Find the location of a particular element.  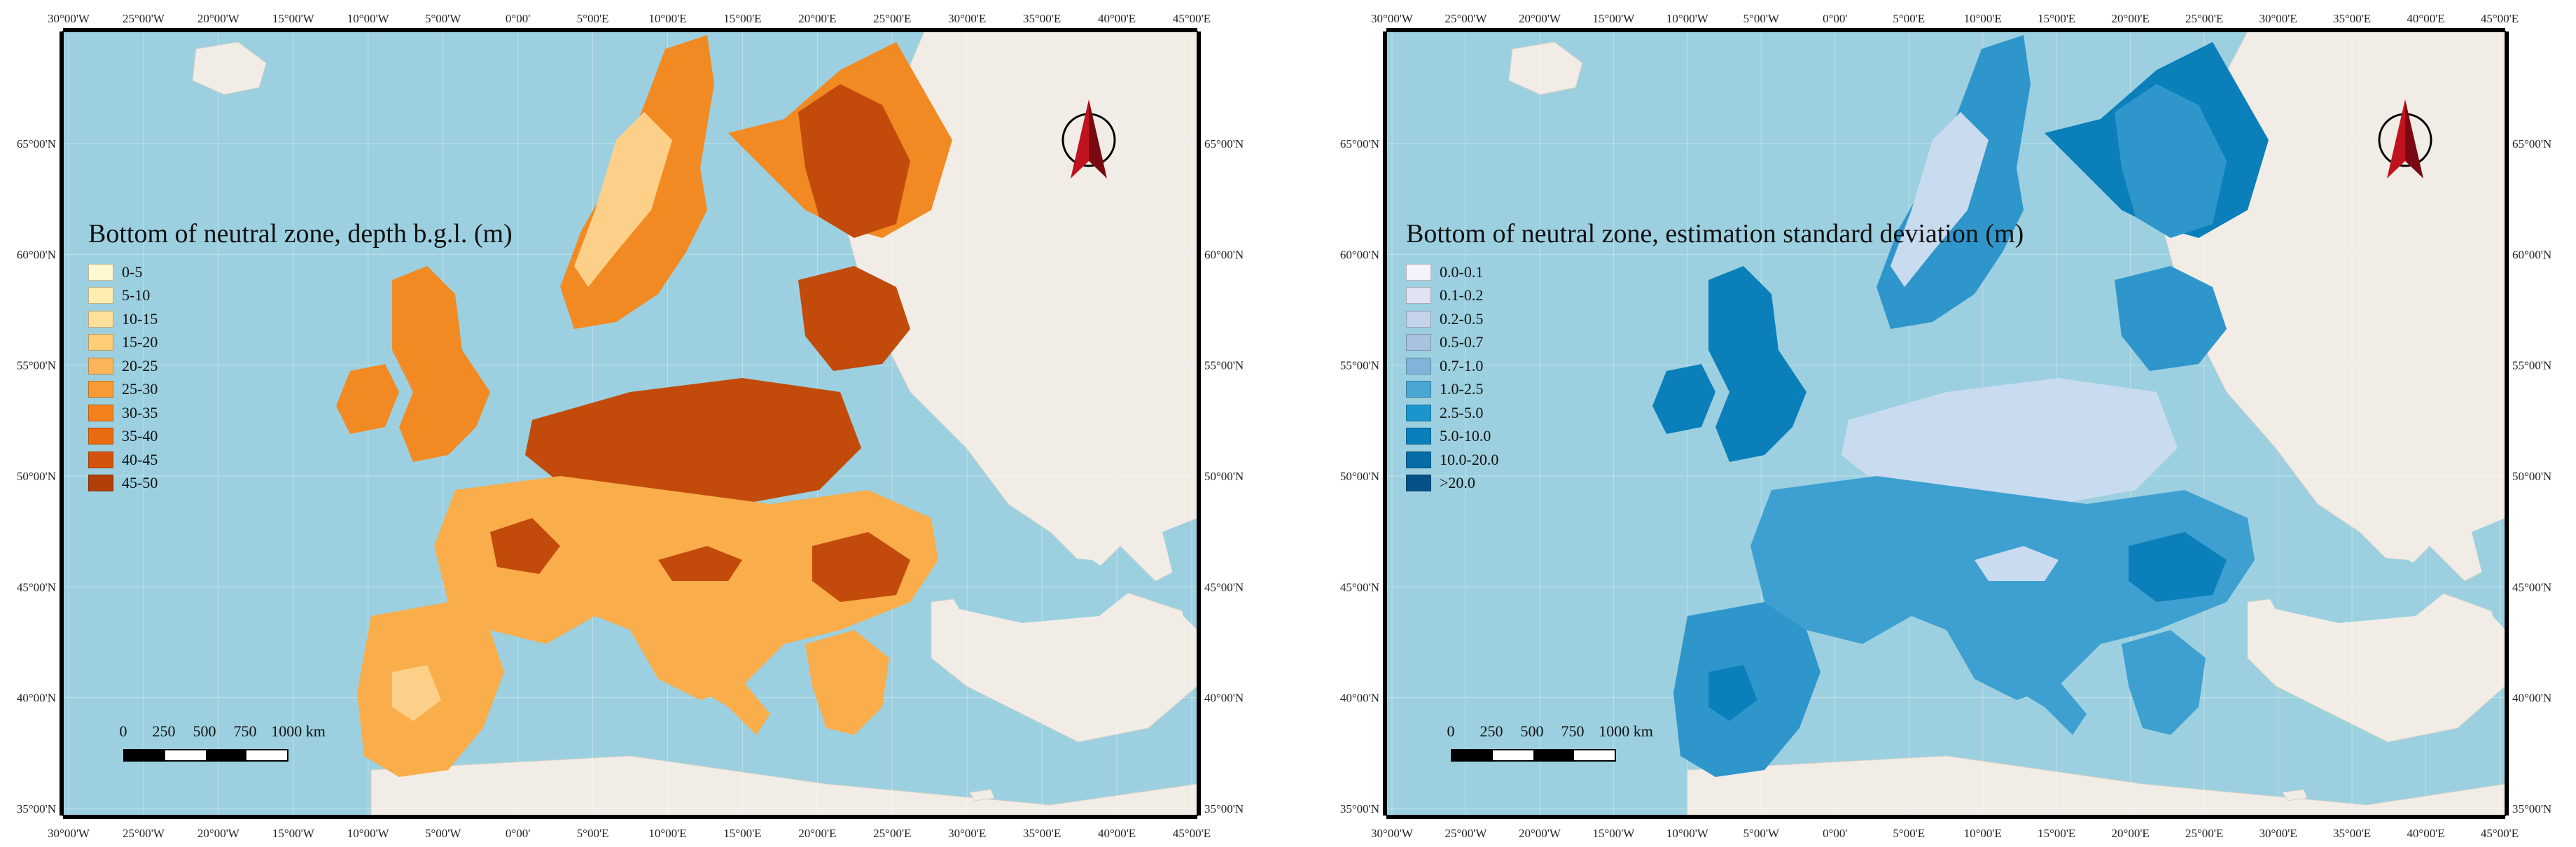

latitude-label-left: 50°00'N is located at coordinates (36, 476).